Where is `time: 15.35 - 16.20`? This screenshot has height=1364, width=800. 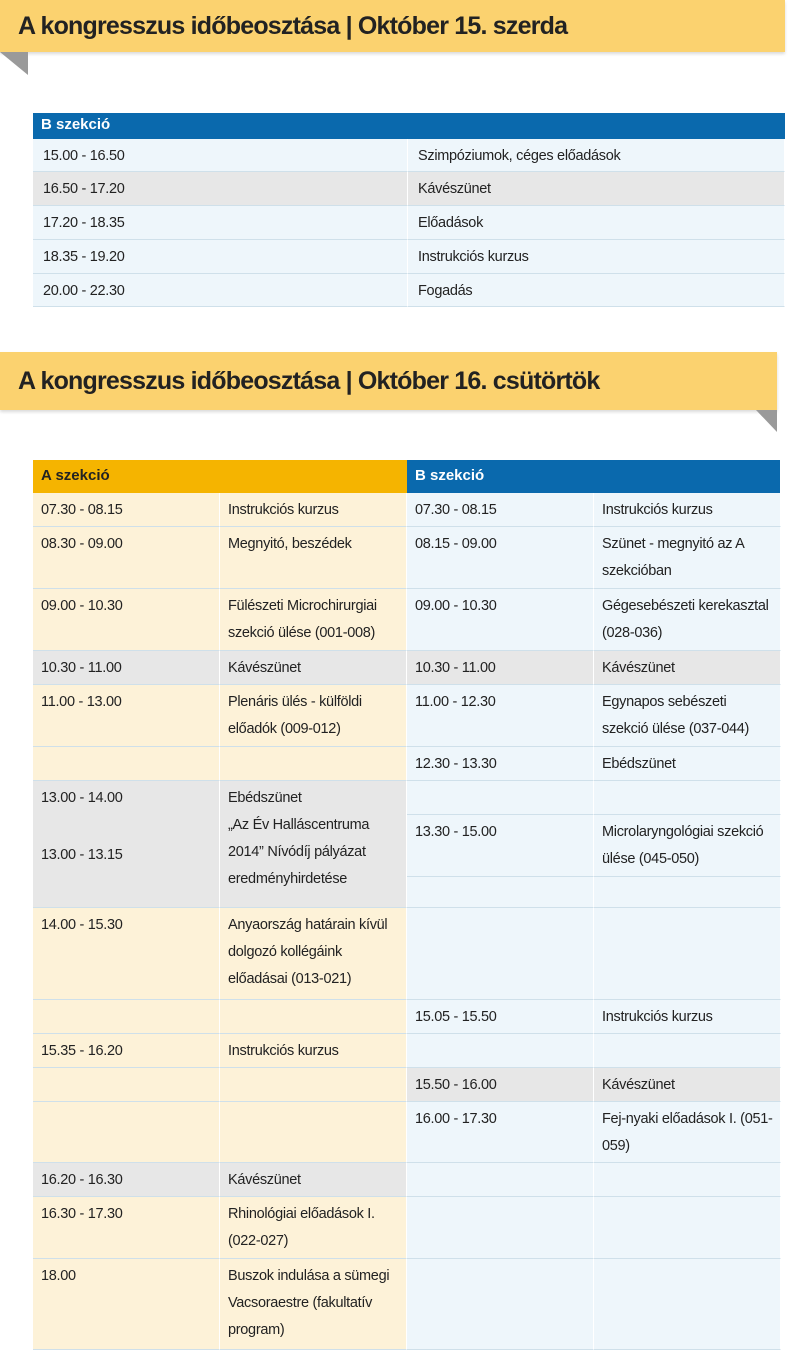 time: 15.35 - 16.20 is located at coordinates (82, 1051).